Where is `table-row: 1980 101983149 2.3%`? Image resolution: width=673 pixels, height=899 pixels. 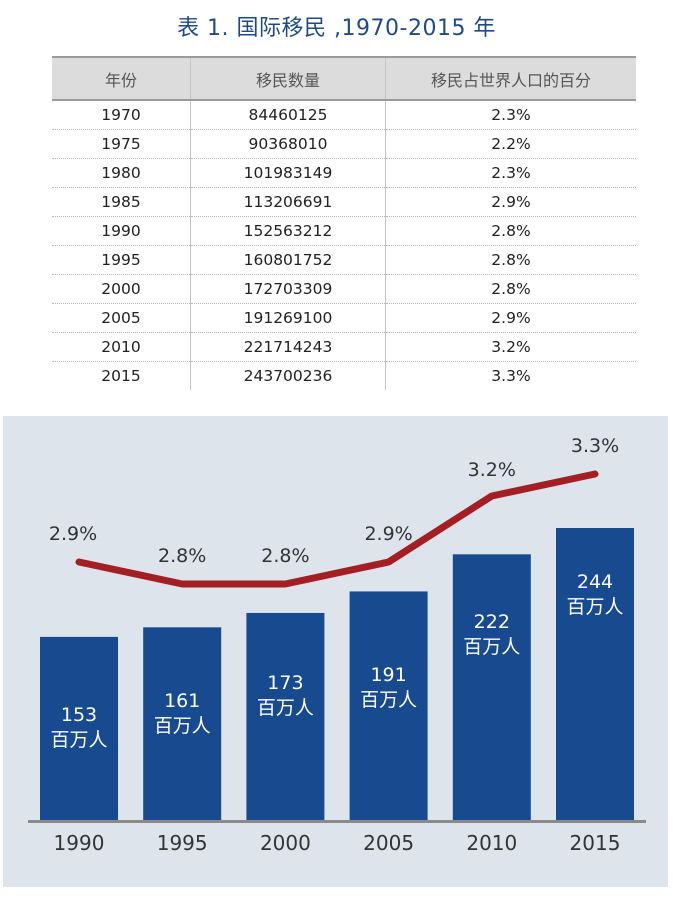
table-row: 1980 101983149 2.3% is located at coordinates (344, 173).